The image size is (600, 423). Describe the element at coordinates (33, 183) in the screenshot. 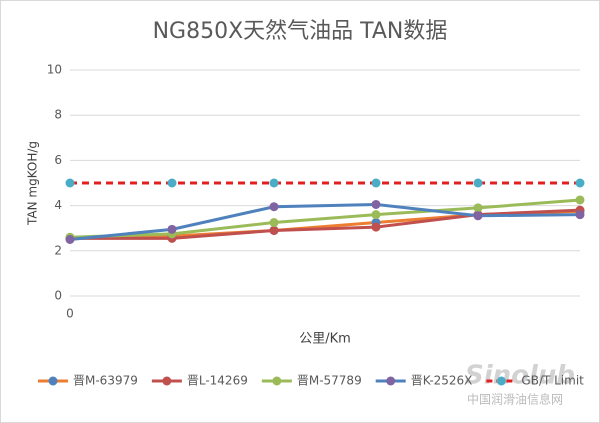

I see `y-axis-label: TAN mgKOH/g` at that location.